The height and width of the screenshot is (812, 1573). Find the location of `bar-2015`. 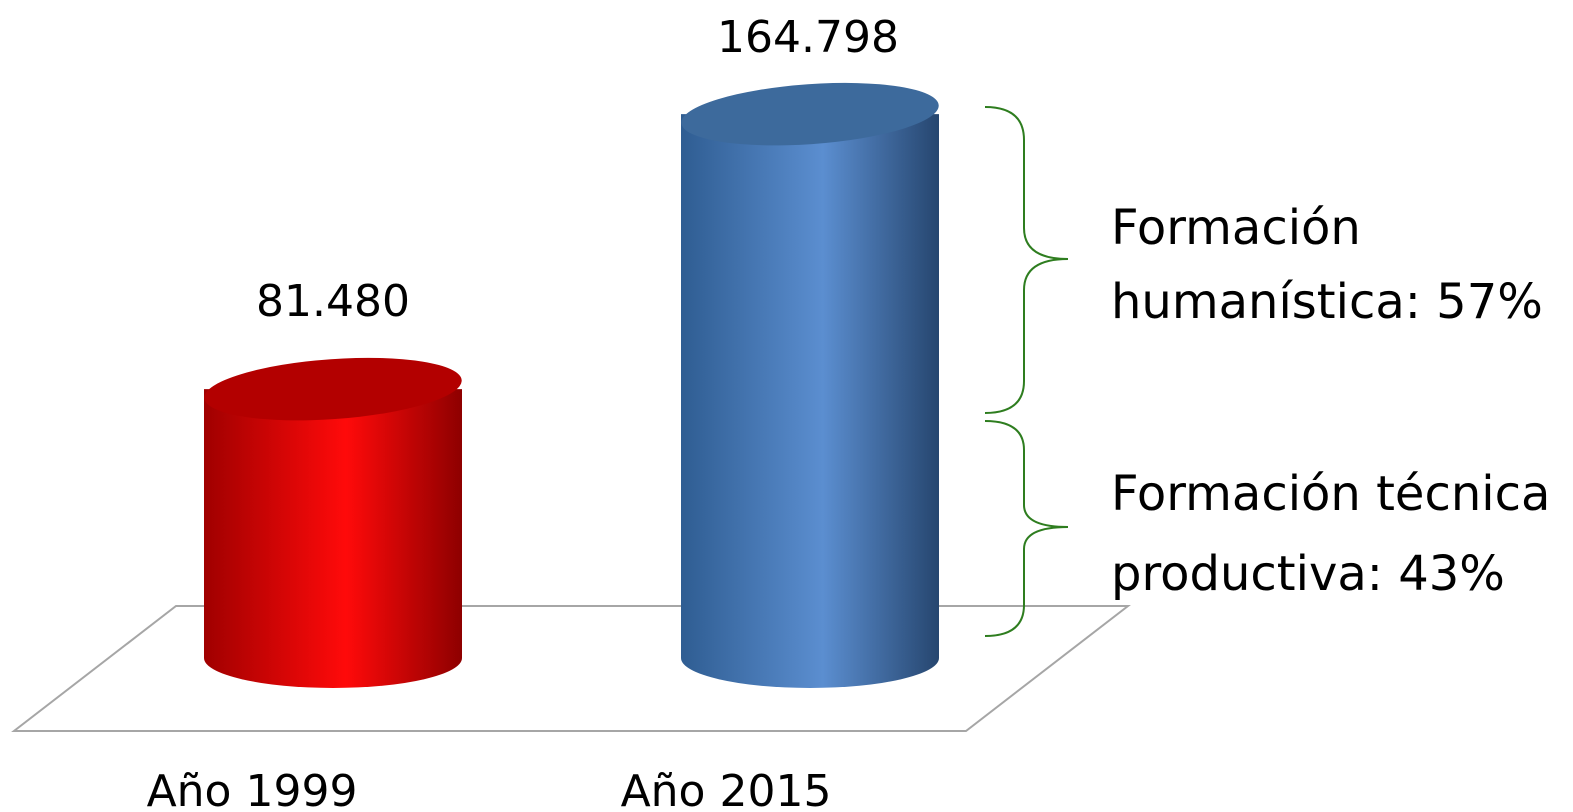

bar-2015 is located at coordinates (810, 385).